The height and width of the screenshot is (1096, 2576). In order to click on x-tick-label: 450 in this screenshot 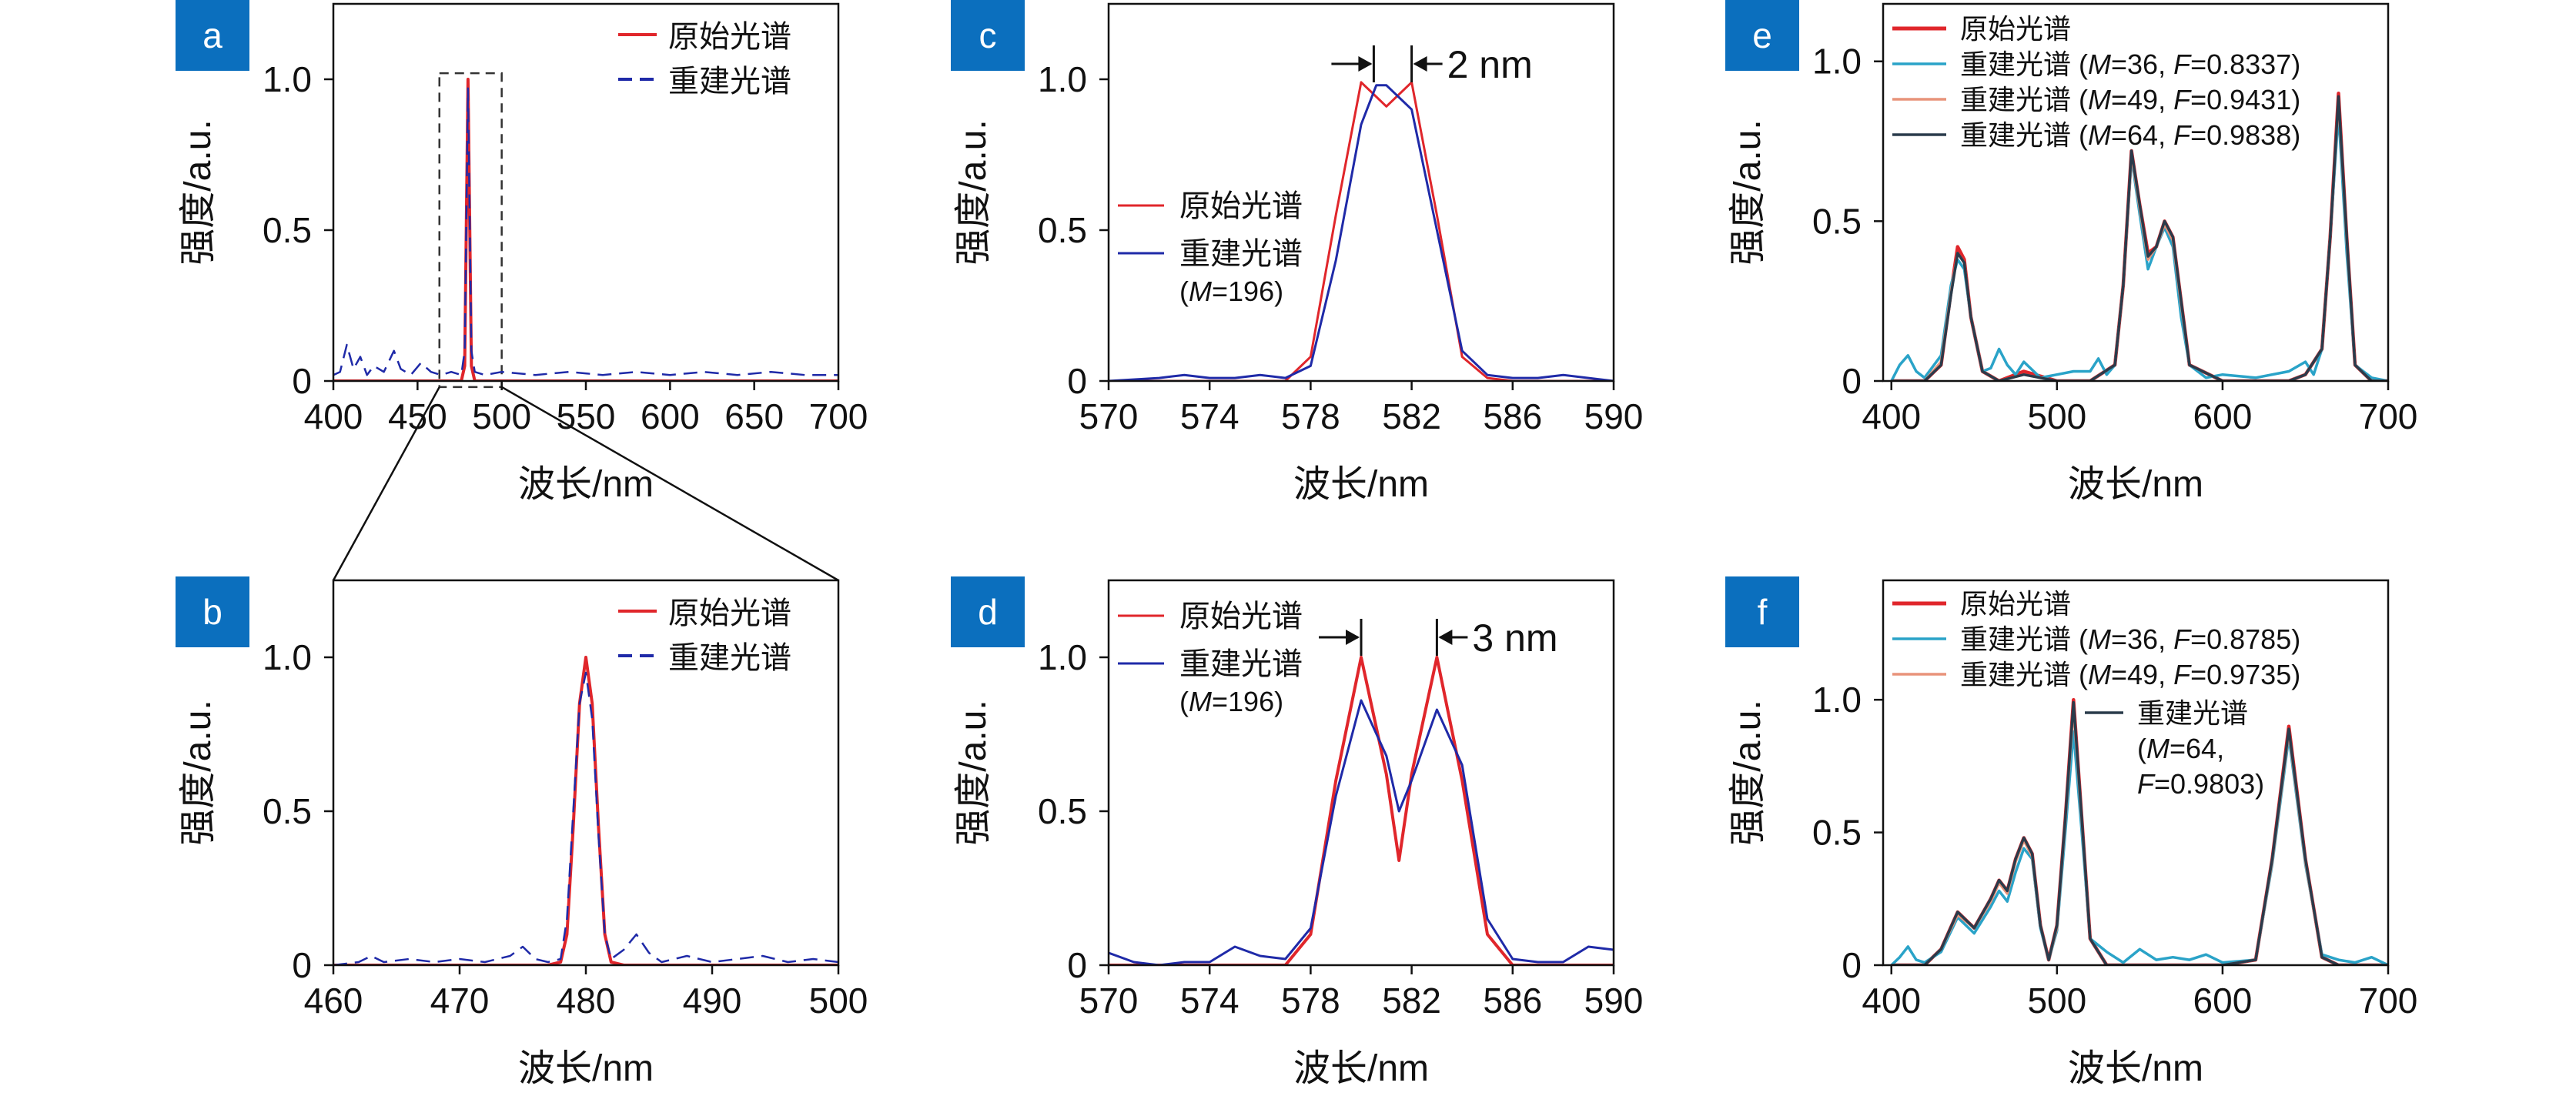, I will do `click(418, 416)`.